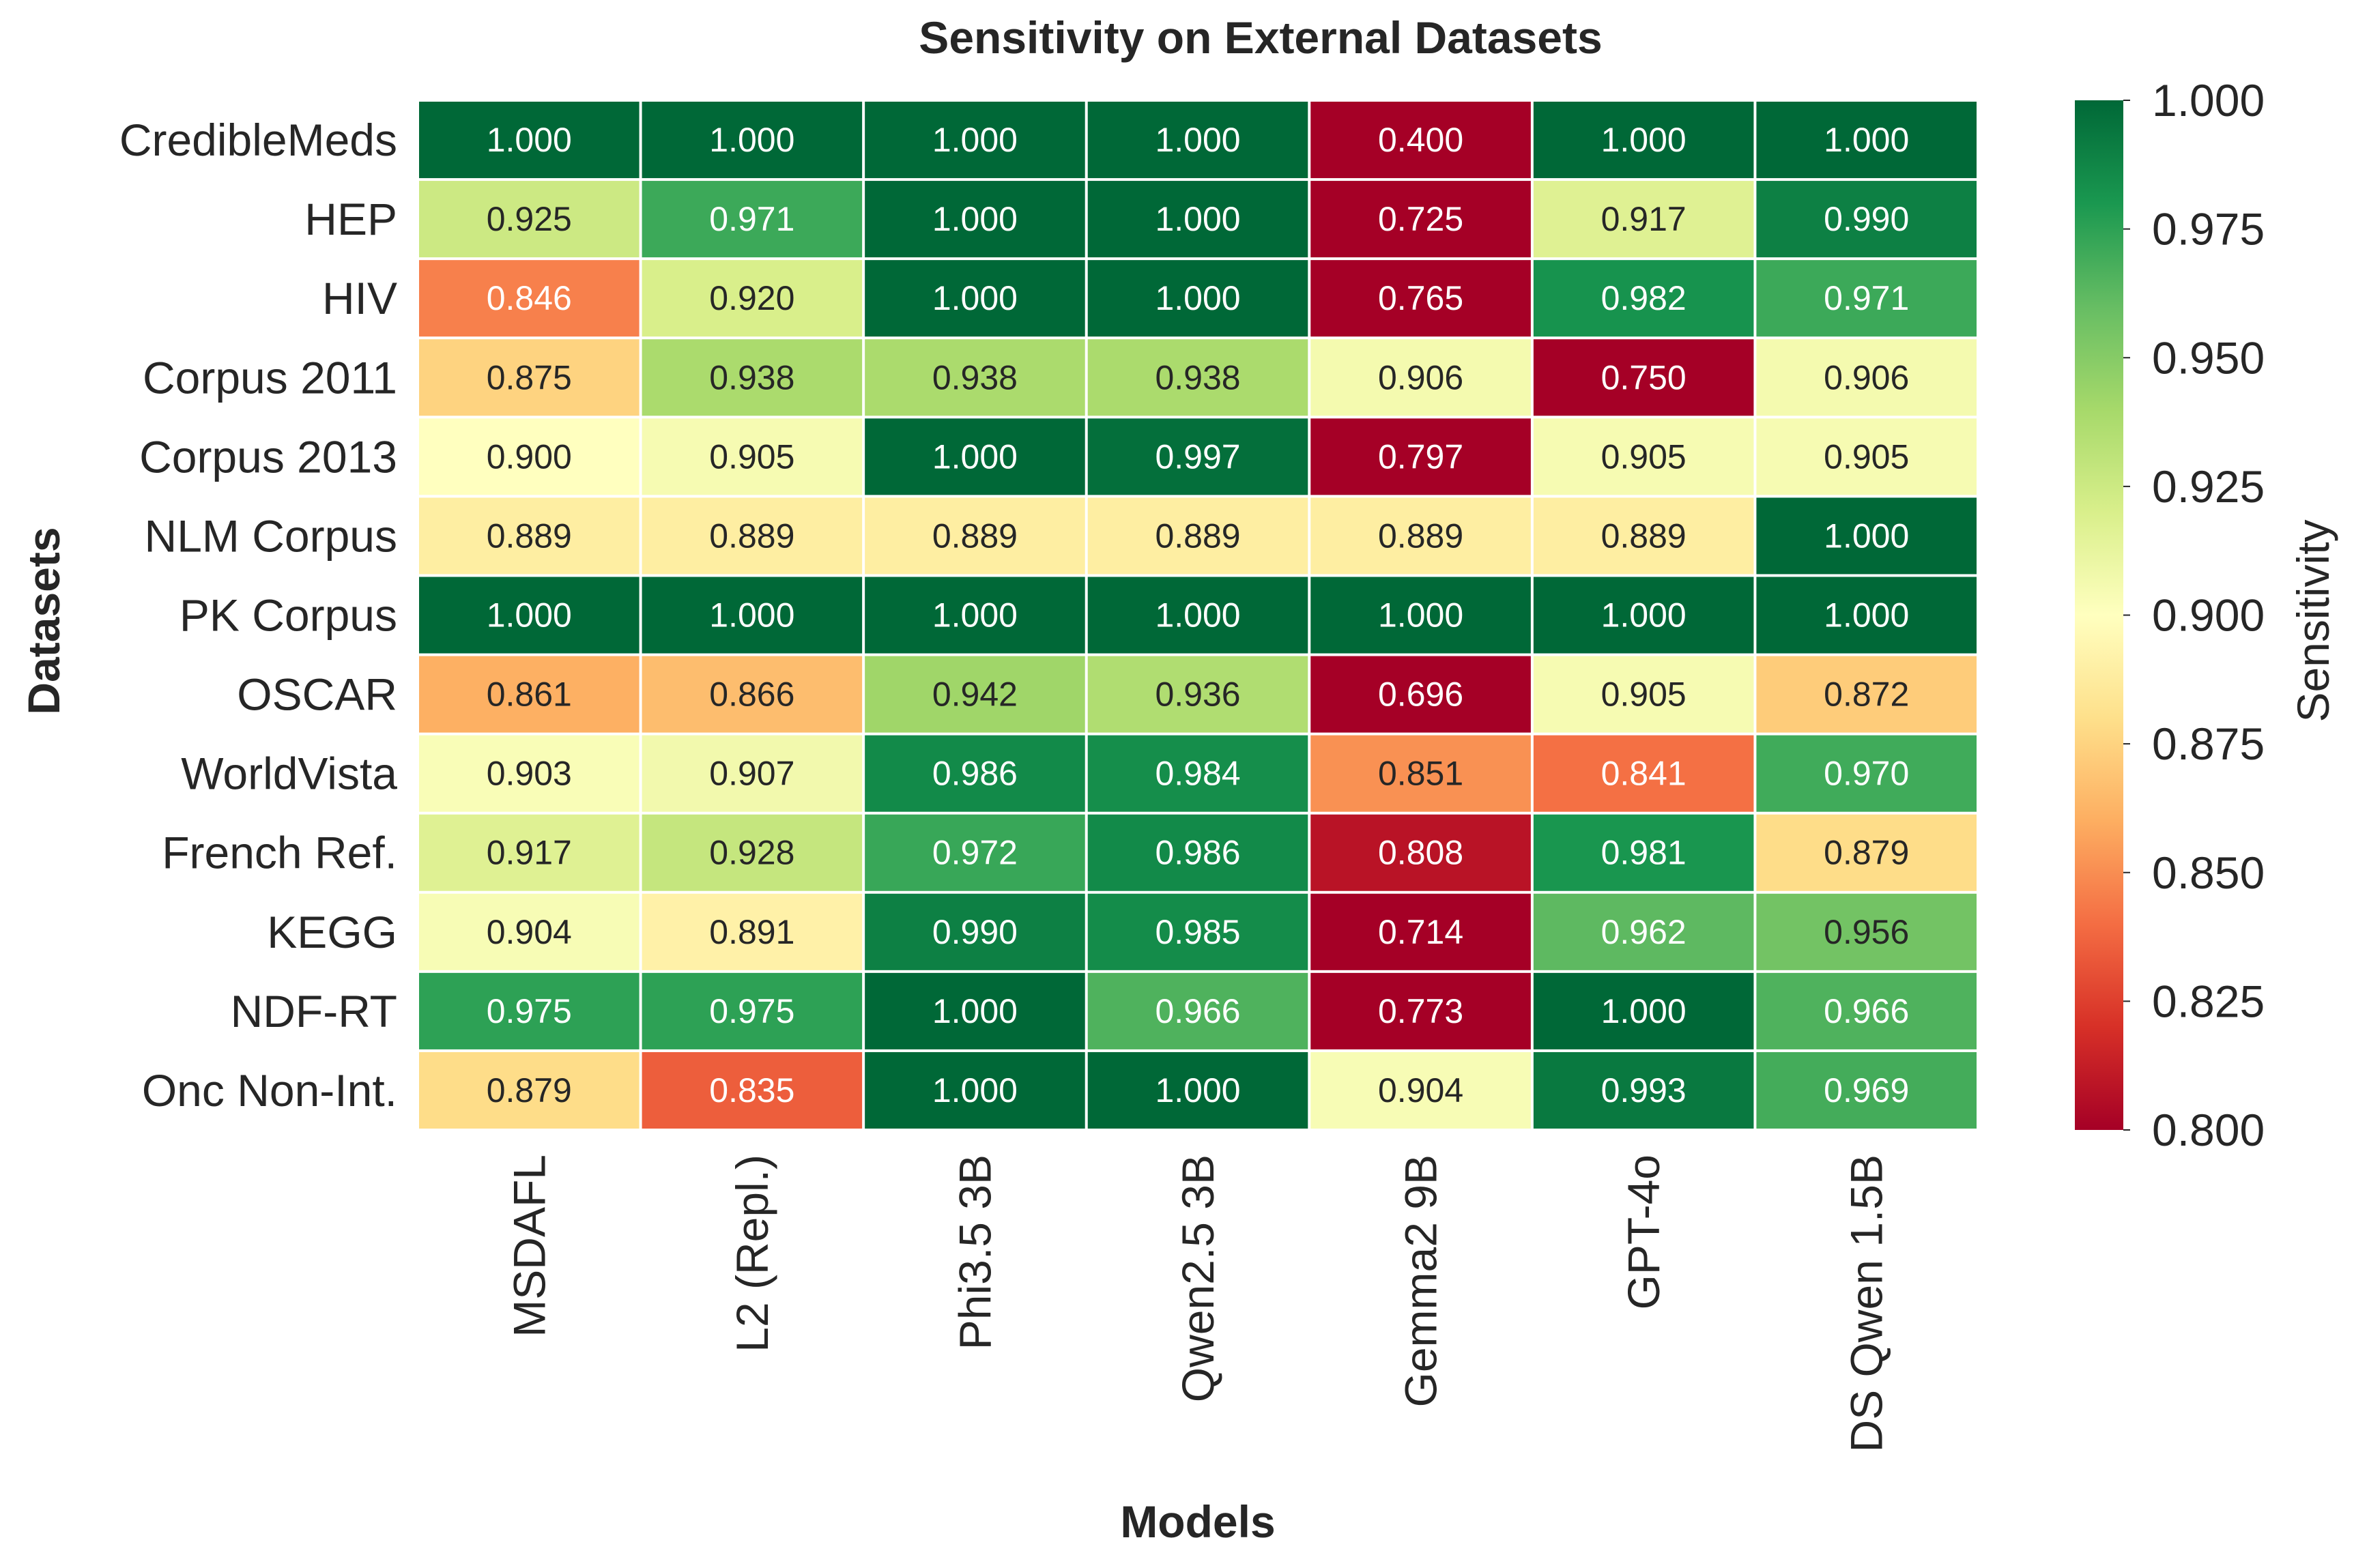  Describe the element at coordinates (258, 140) in the screenshot. I see `y-tick-label: CredibleMeds` at that location.